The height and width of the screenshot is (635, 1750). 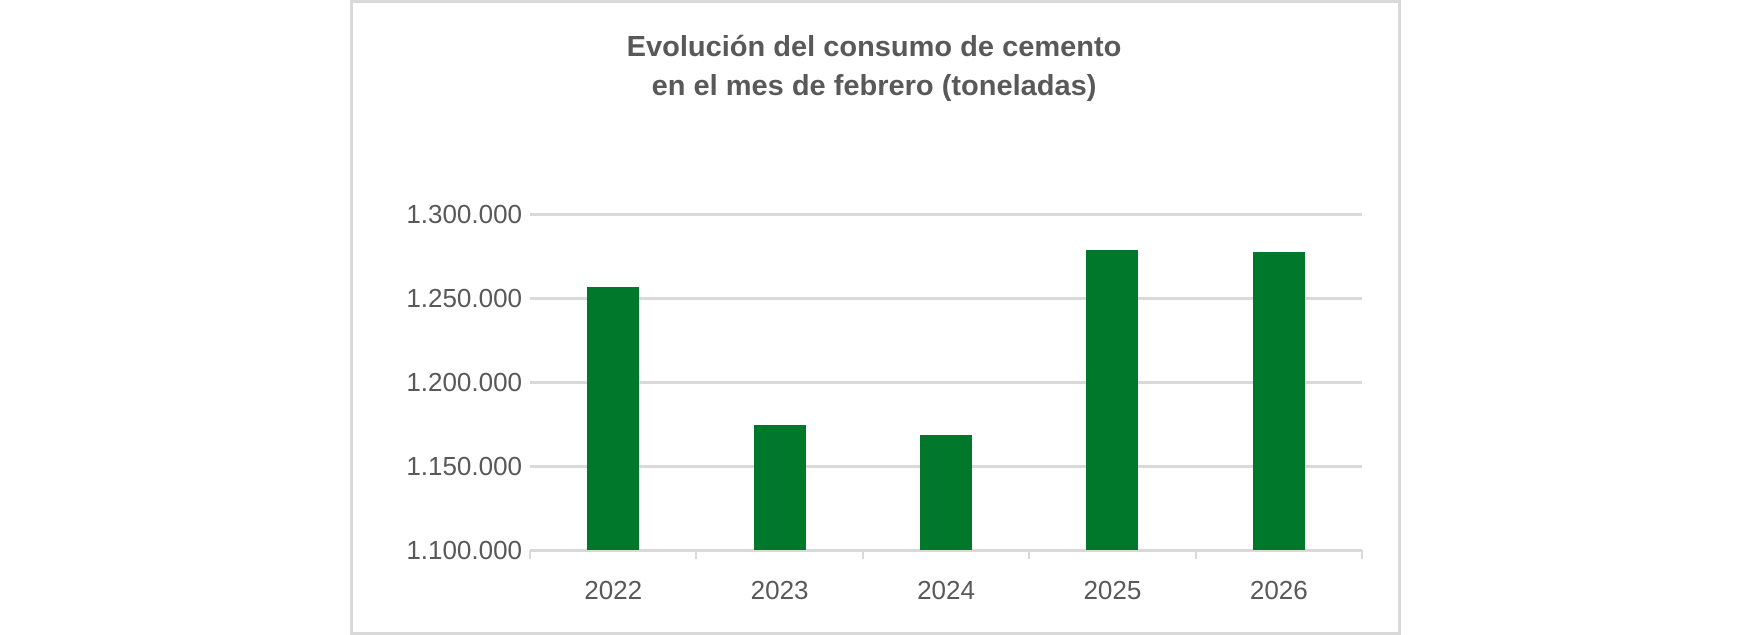 I want to click on chart-title-line-1: Evolución del consumo de cemento, so click(x=874, y=47).